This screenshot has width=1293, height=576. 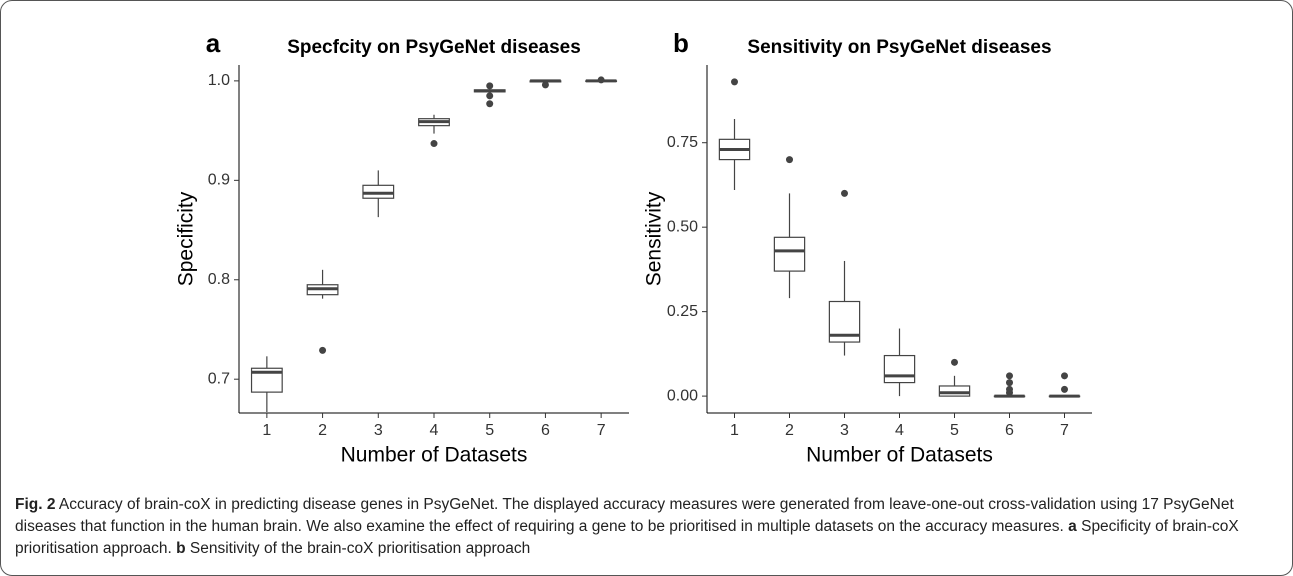 What do you see at coordinates (219, 80) in the screenshot?
I see `y-tick-label: 1.0` at bounding box center [219, 80].